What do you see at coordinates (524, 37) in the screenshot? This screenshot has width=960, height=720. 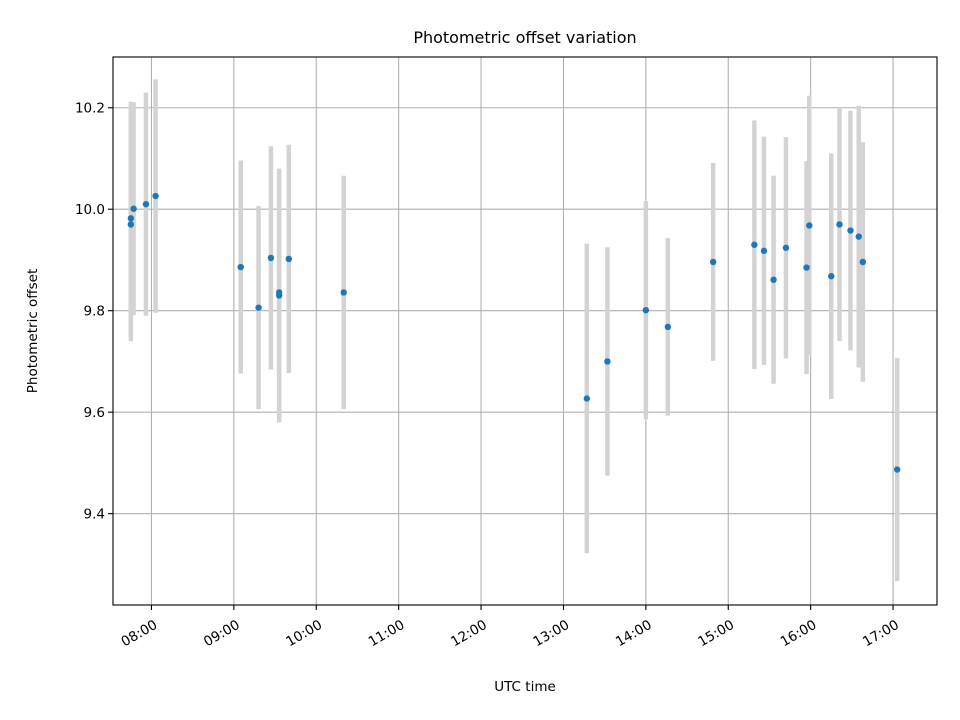 I see `chart-title: Photometric offset variation` at bounding box center [524, 37].